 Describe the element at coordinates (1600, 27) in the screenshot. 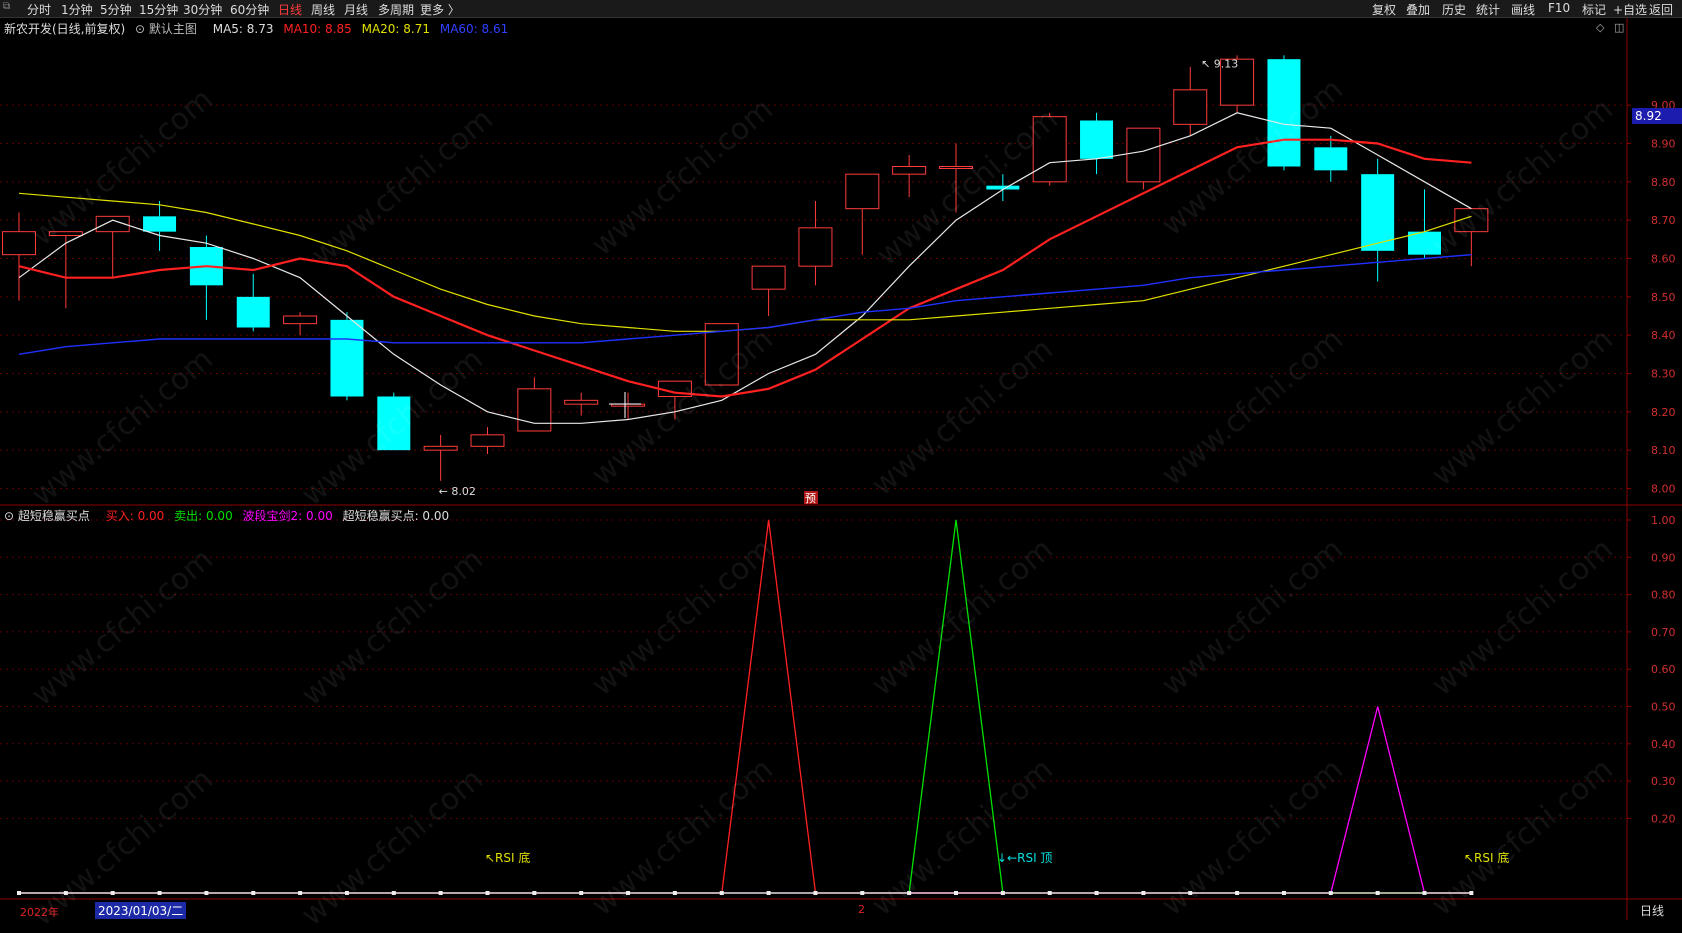

I see `diamond-icon: ◇` at that location.